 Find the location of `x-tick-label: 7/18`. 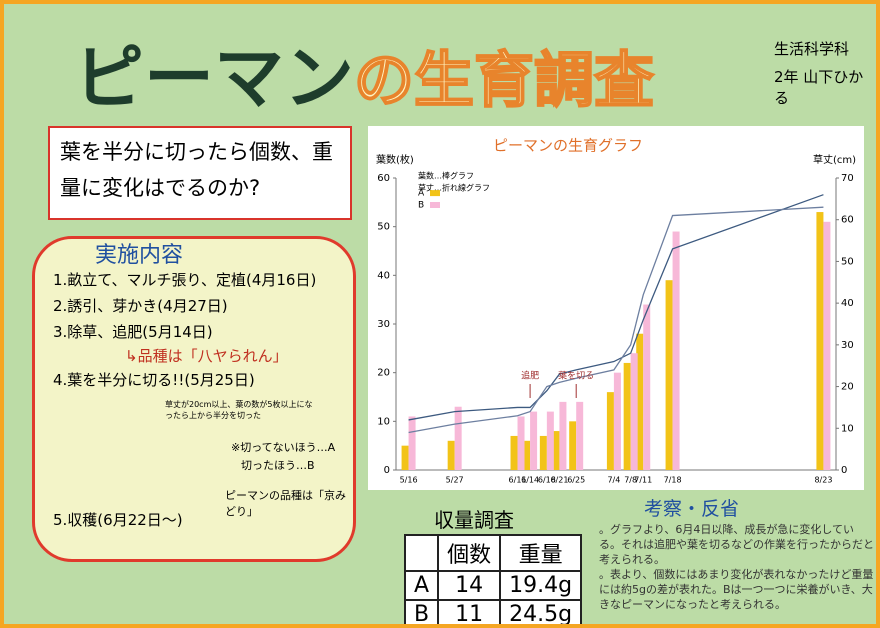

x-tick-label: 7/18 is located at coordinates (673, 480).